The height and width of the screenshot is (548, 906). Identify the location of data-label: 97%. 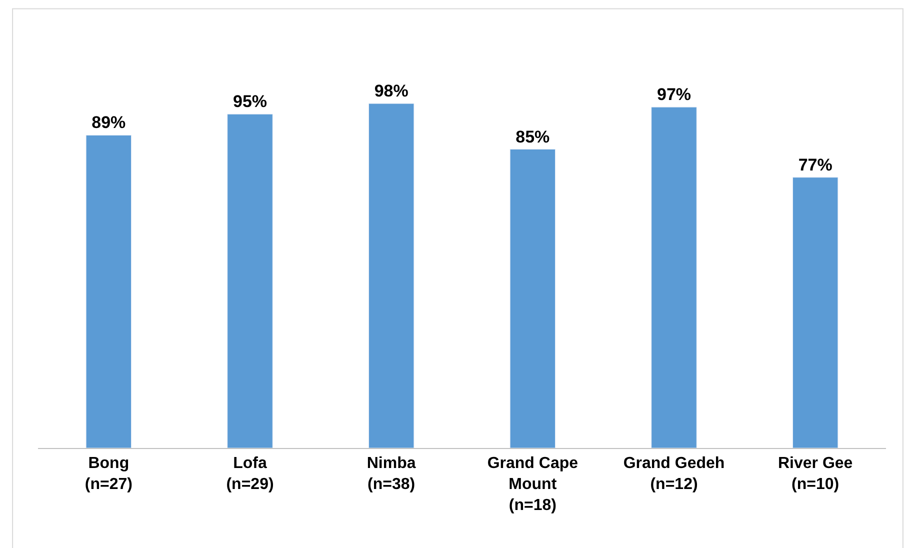
(674, 94).